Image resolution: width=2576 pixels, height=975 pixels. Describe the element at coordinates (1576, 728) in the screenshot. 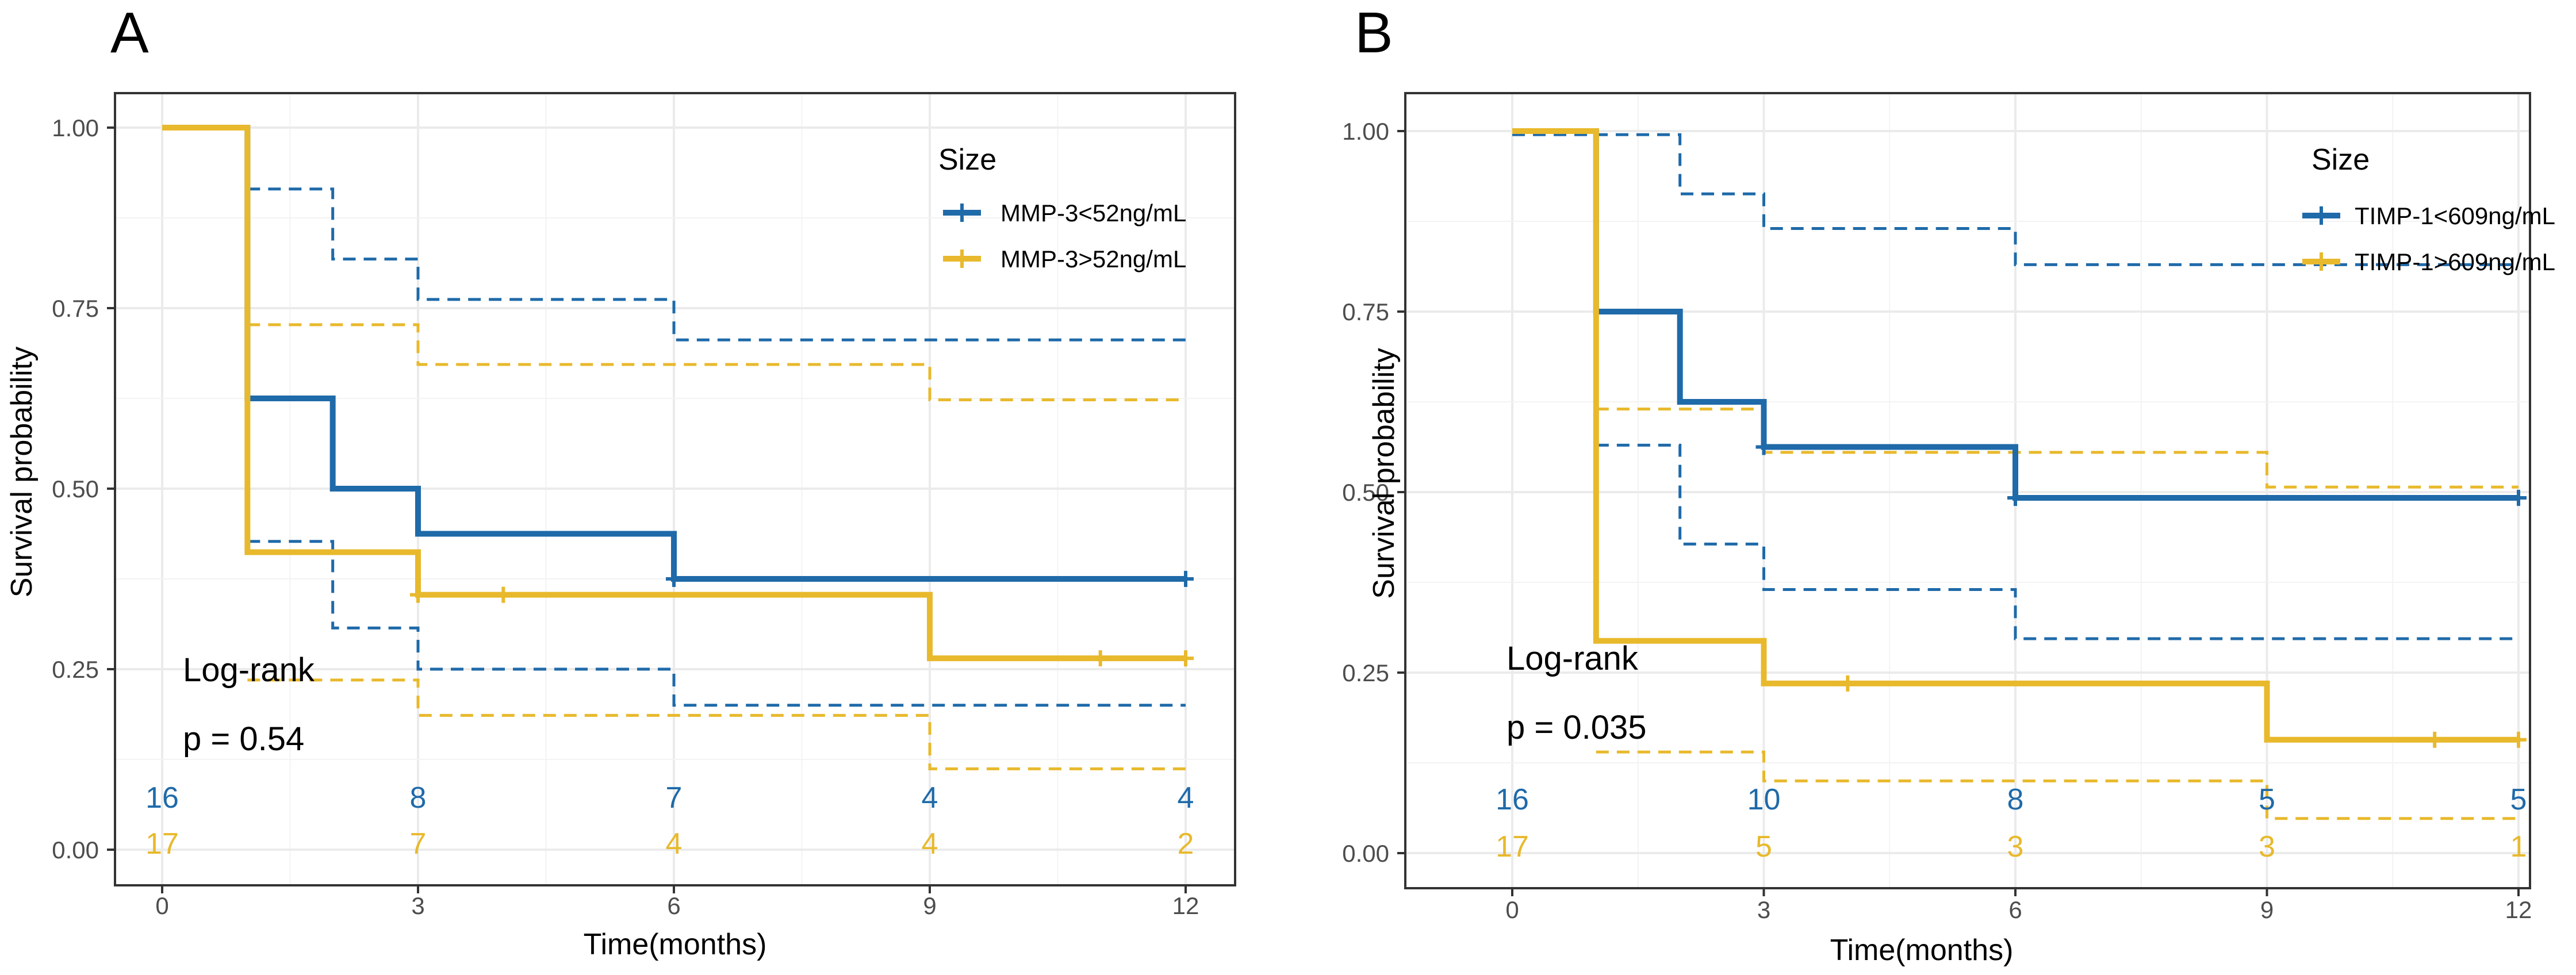

I see `annotation-text: p = 0.035` at that location.